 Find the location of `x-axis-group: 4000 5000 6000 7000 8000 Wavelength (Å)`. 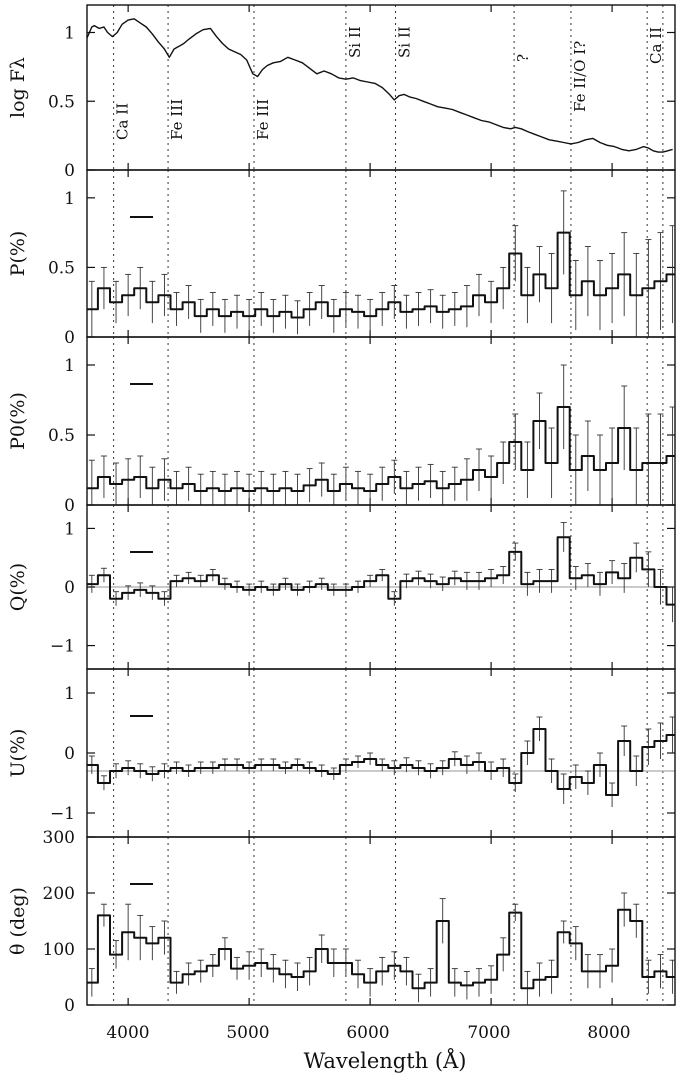

x-axis-group: 4000 5000 6000 7000 8000 Wavelength (Å) is located at coordinates (368, 1048).